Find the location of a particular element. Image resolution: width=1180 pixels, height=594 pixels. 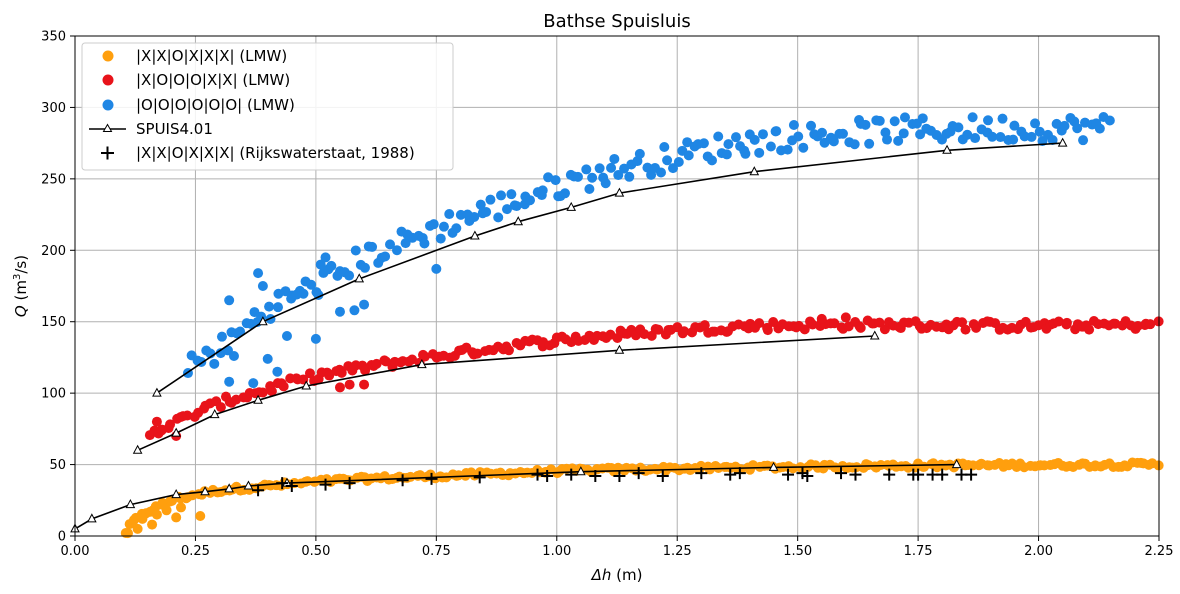

y-axis-title: Q (m3/s) is located at coordinates (21, 286).